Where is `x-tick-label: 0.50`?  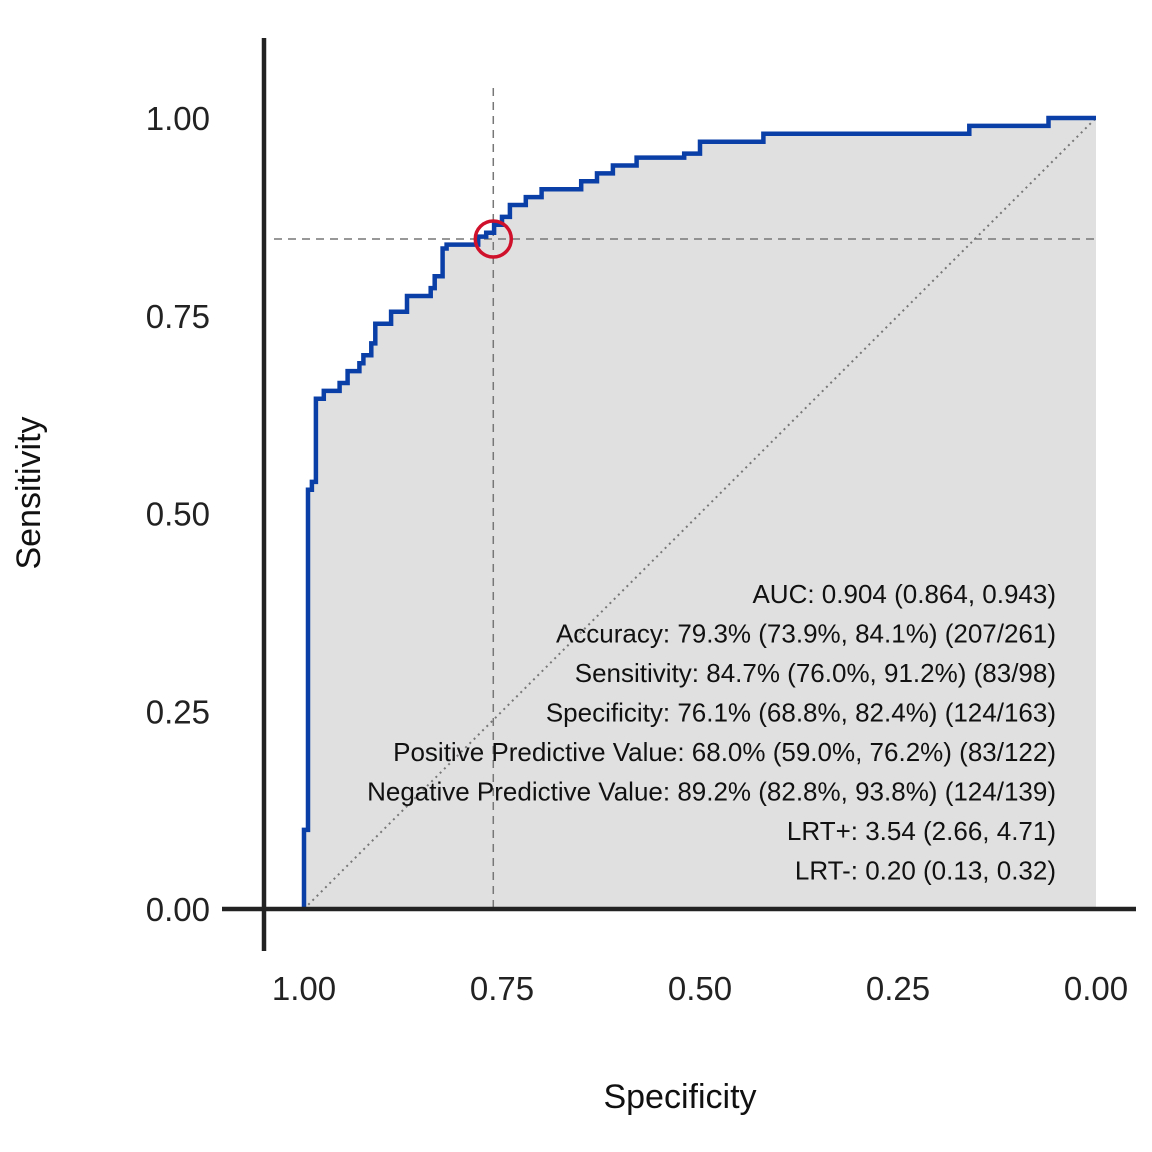 x-tick-label: 0.50 is located at coordinates (700, 988).